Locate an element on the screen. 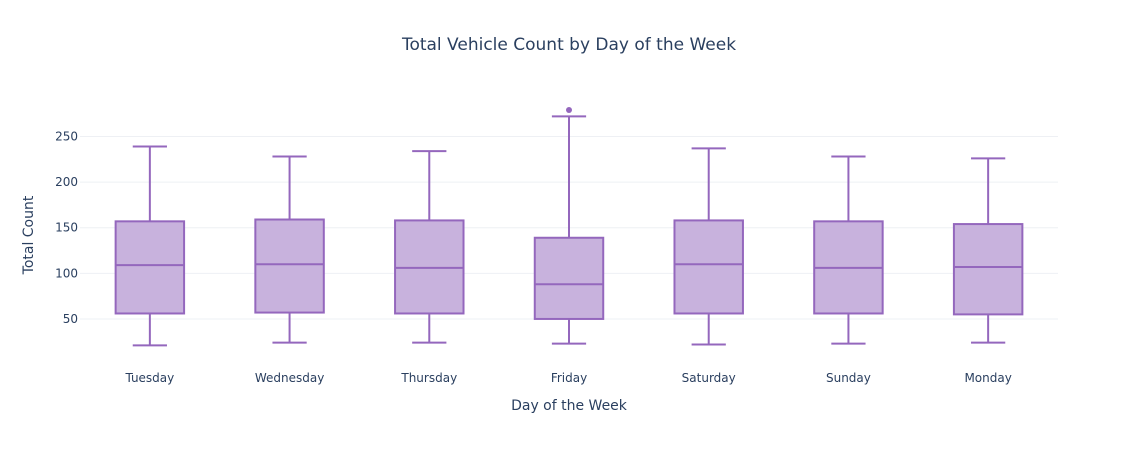 Image resolution: width=1138 pixels, height=450 pixels. x-tick-label: Tuesday is located at coordinates (149, 378).